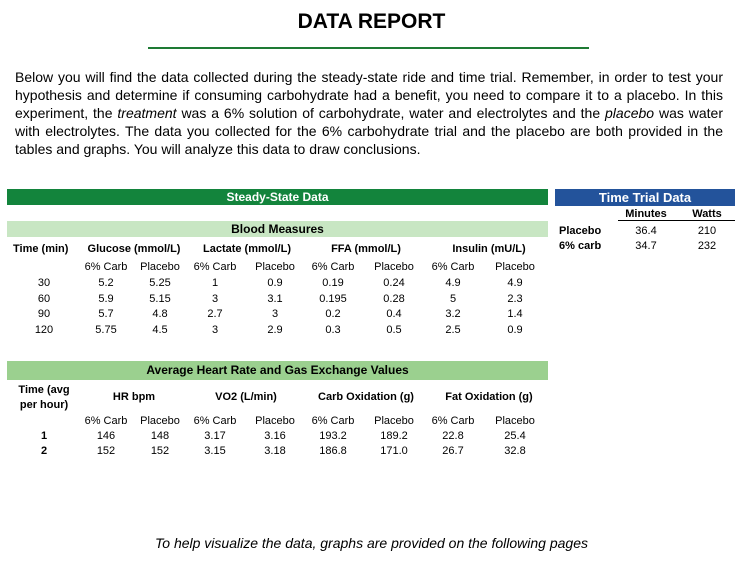 The height and width of the screenshot is (561, 743). I want to click on hr-row-cell: 32.8, so click(515, 451).